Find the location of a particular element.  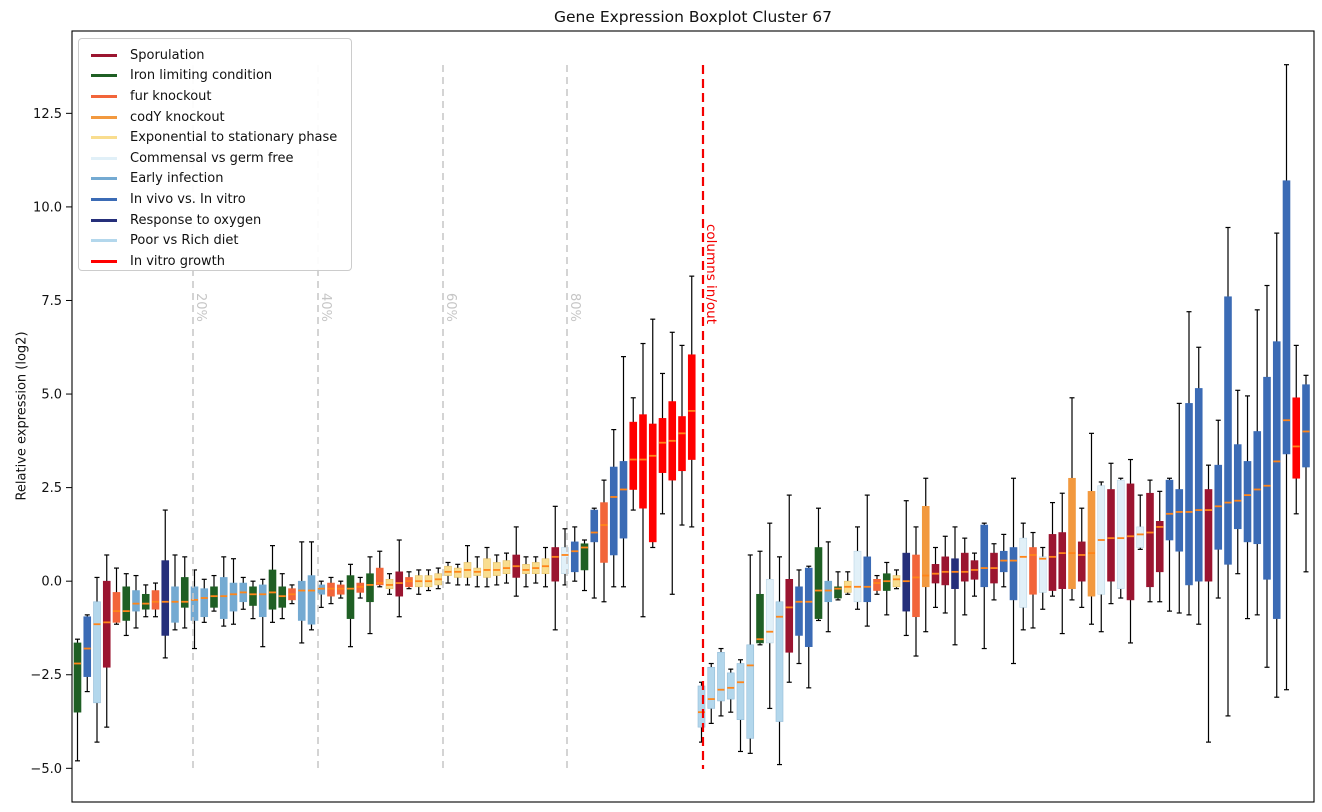

legend-item: In vivo vs. In vitro is located at coordinates (217, 199).